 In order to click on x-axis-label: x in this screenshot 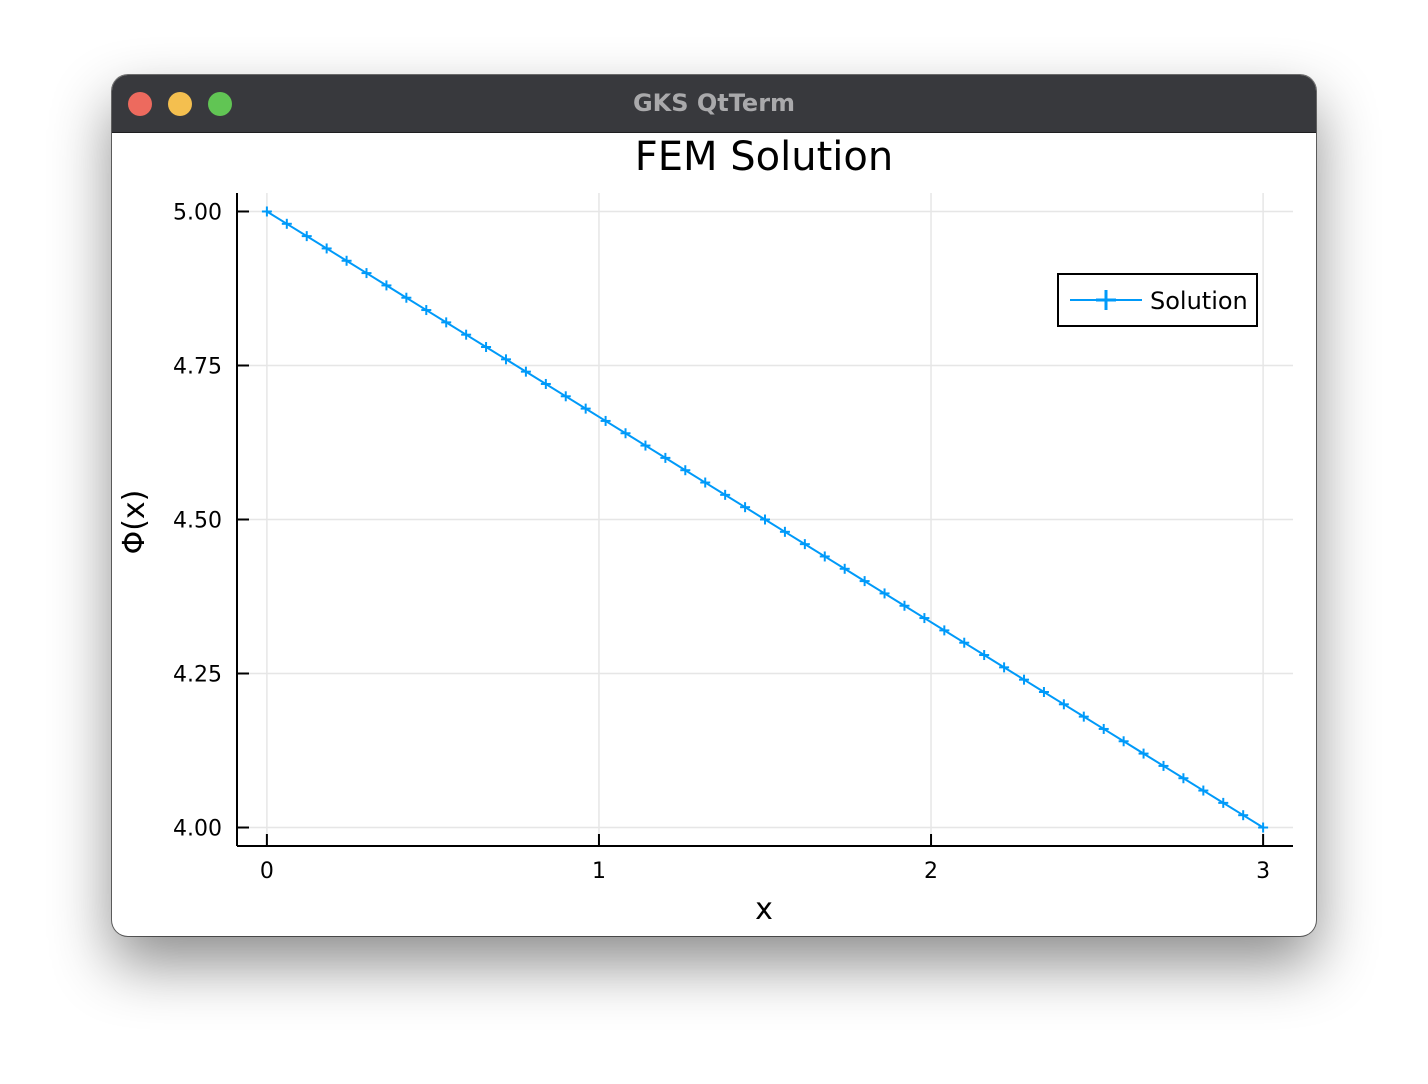, I will do `click(764, 909)`.